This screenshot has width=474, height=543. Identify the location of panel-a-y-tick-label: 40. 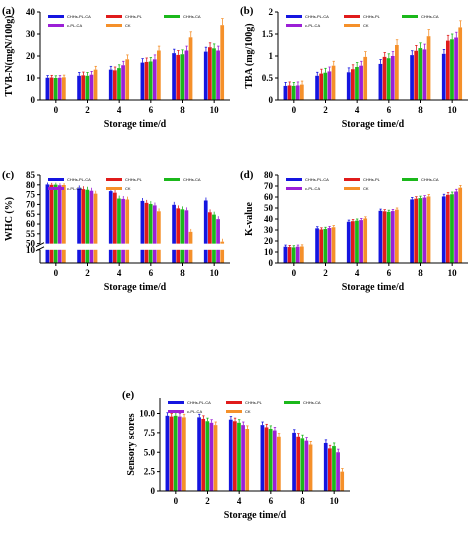
(31, 12).